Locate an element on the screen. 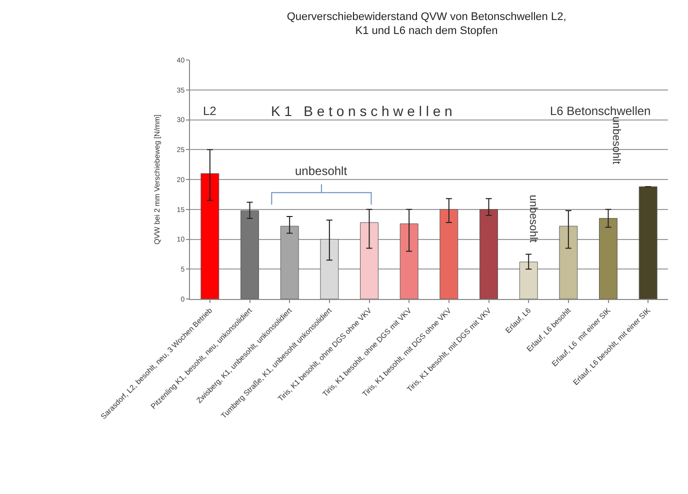 This screenshot has height=494, width=688. annotation: L6 Betonschwellen is located at coordinates (600, 111).